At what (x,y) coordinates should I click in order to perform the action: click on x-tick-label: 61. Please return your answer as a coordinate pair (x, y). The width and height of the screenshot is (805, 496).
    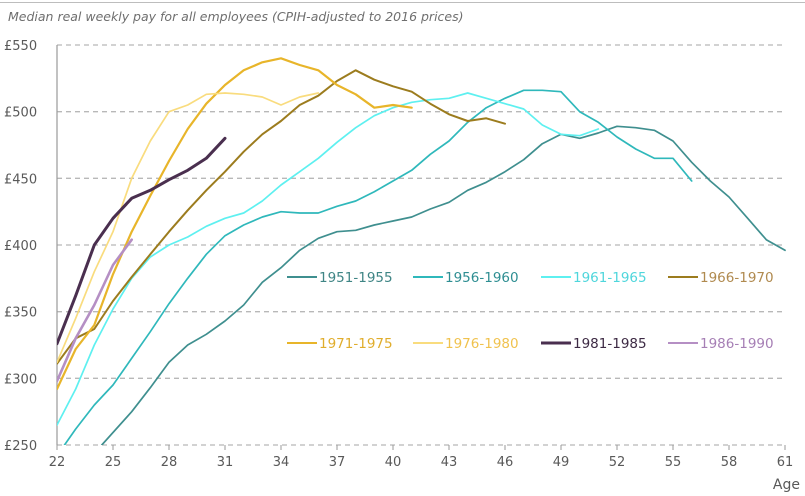
    Looking at the image, I should click on (785, 462).